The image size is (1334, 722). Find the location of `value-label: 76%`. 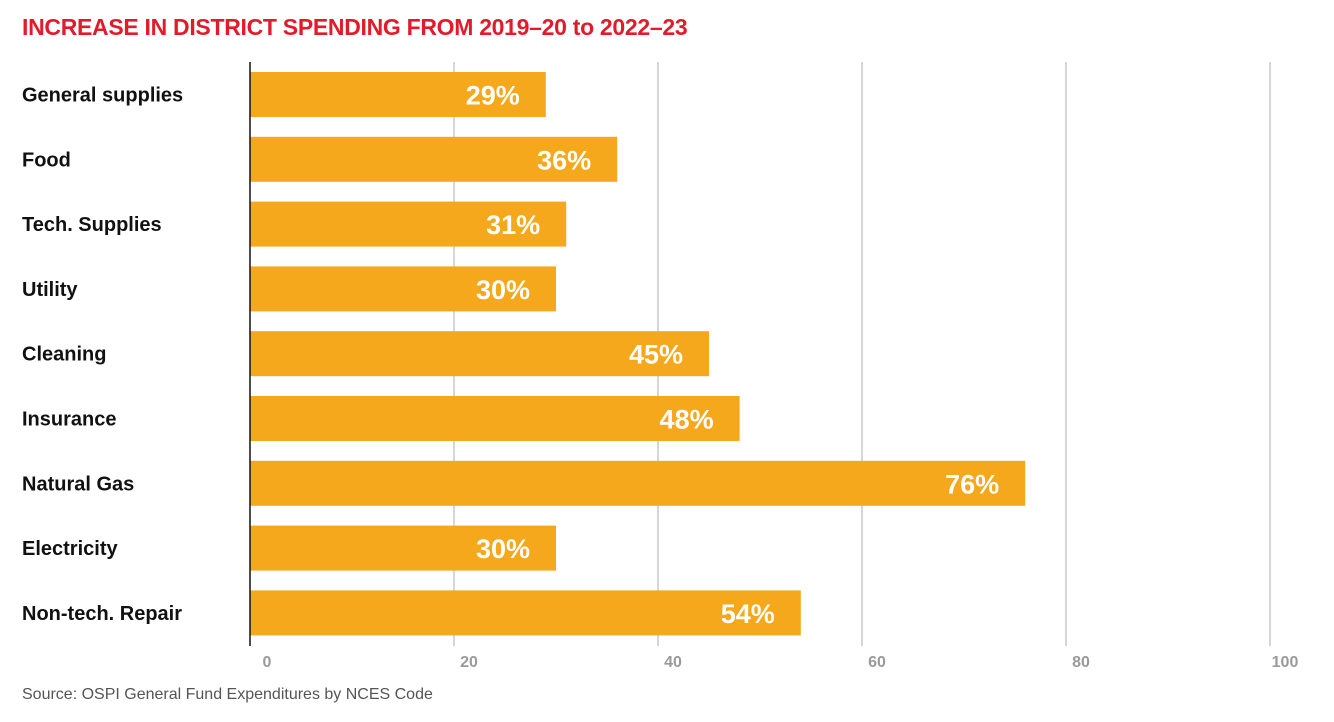

value-label: 76% is located at coordinates (972, 484).